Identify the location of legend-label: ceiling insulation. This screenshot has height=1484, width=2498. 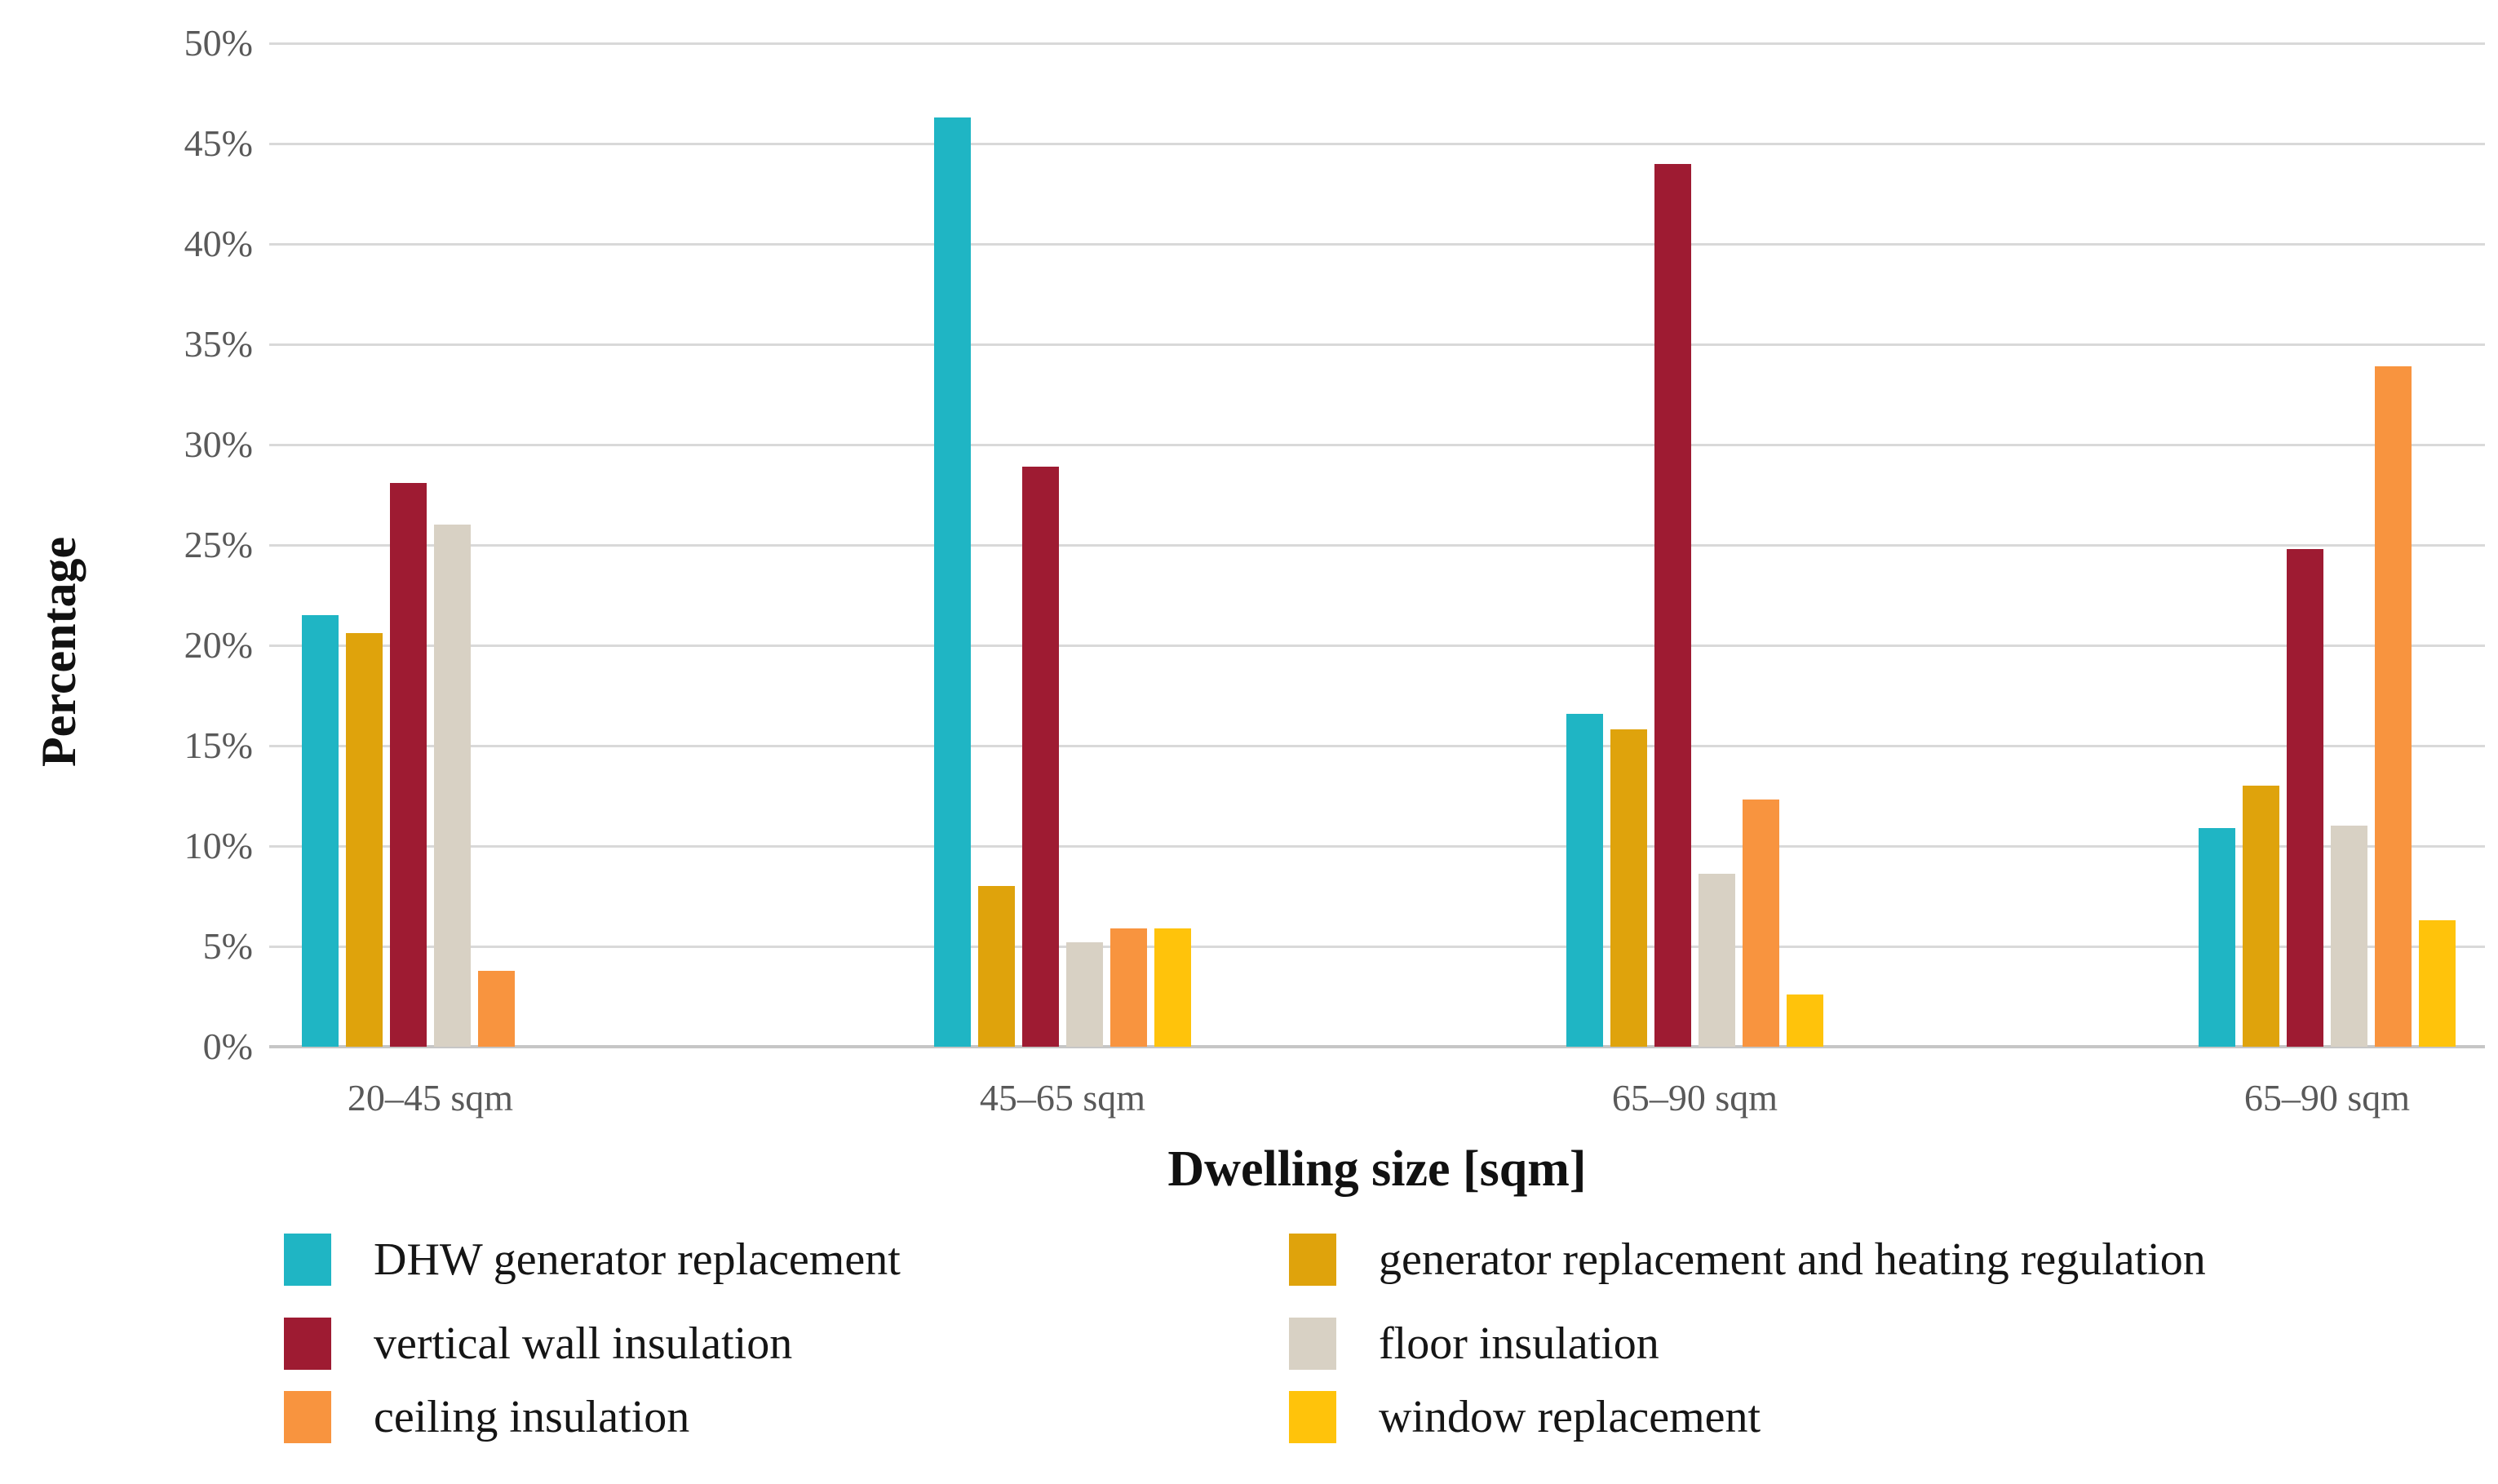
(532, 1417).